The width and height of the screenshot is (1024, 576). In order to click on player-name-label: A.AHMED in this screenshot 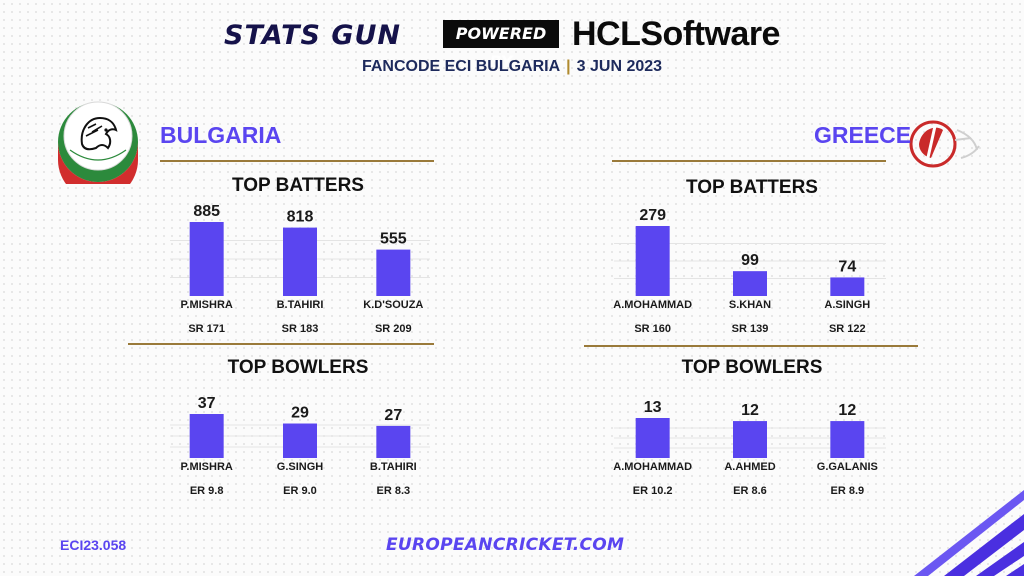, I will do `click(749, 467)`.